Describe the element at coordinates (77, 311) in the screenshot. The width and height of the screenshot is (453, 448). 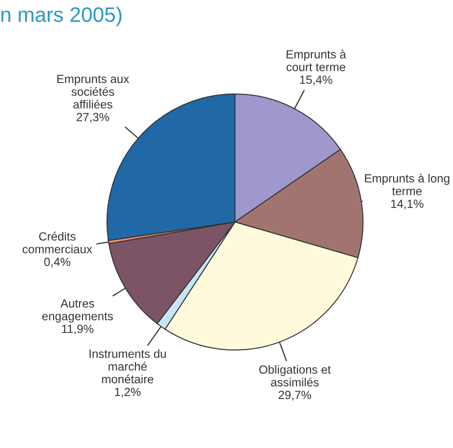
I see `slice-label: Autres engagements` at that location.